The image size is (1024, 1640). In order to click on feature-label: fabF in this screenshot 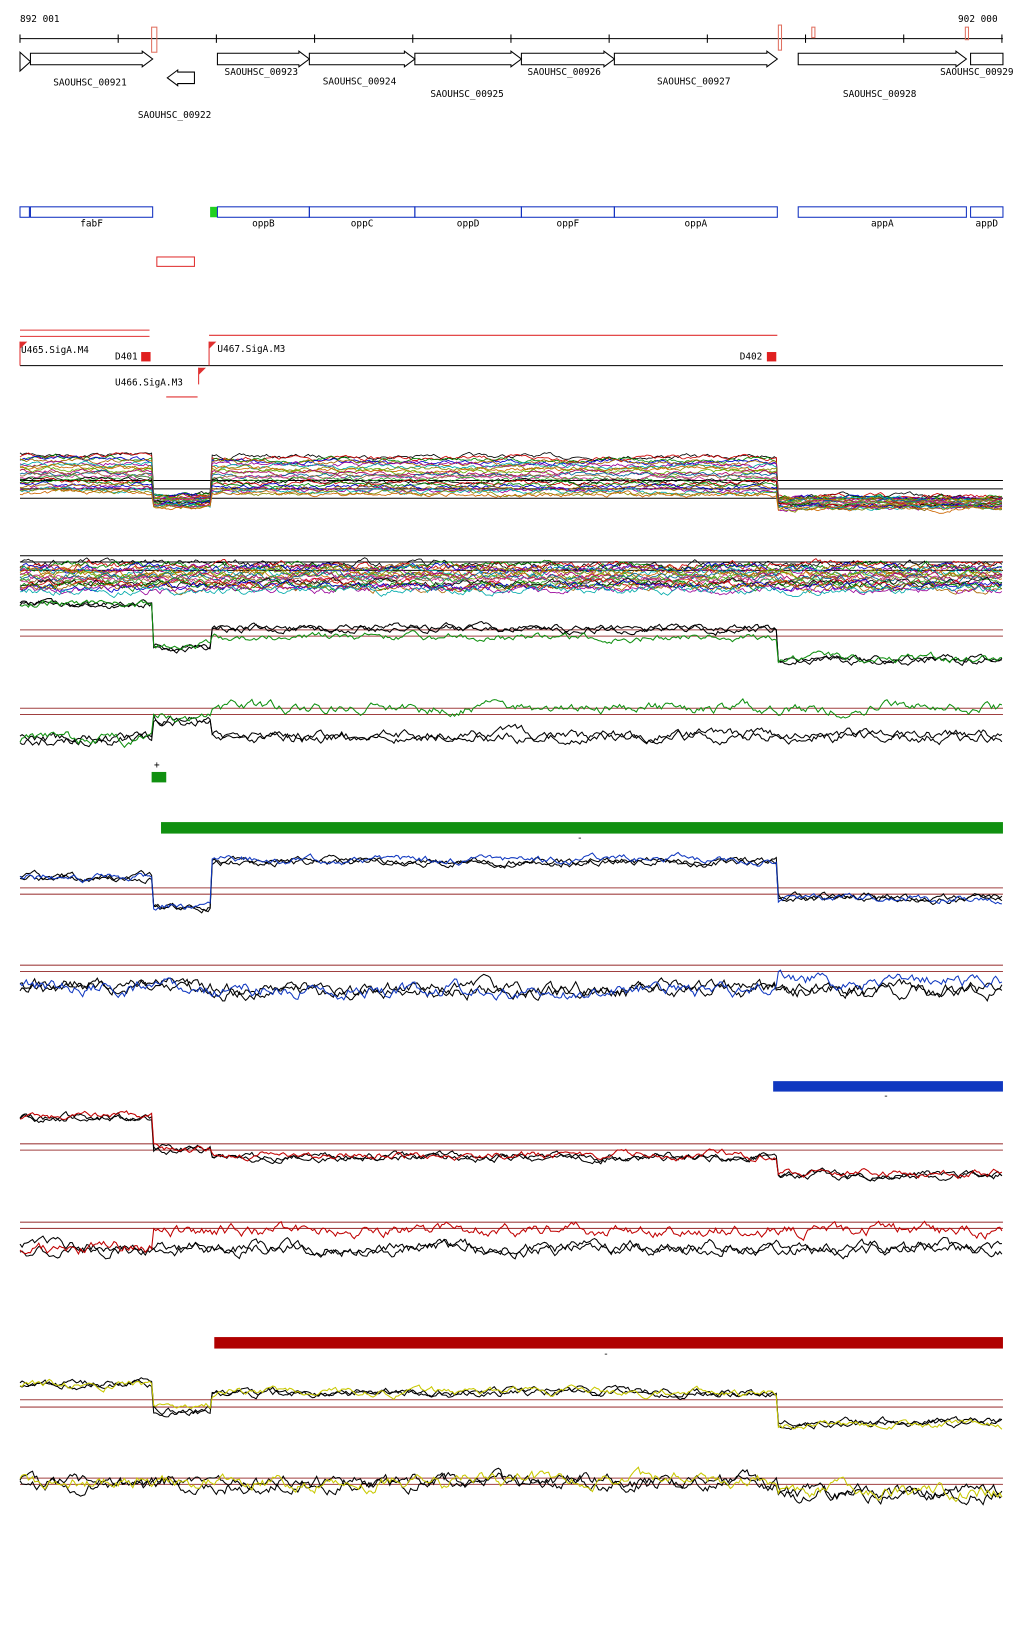, I will do `click(91, 224)`.